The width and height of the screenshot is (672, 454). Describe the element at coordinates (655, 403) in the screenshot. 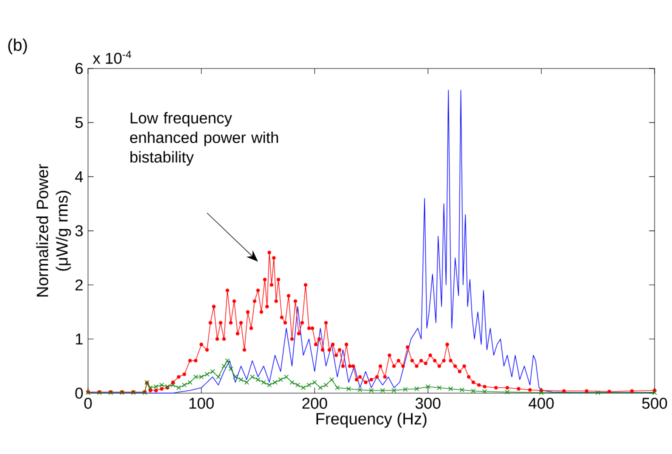

I see `x-tick-label: 500` at that location.